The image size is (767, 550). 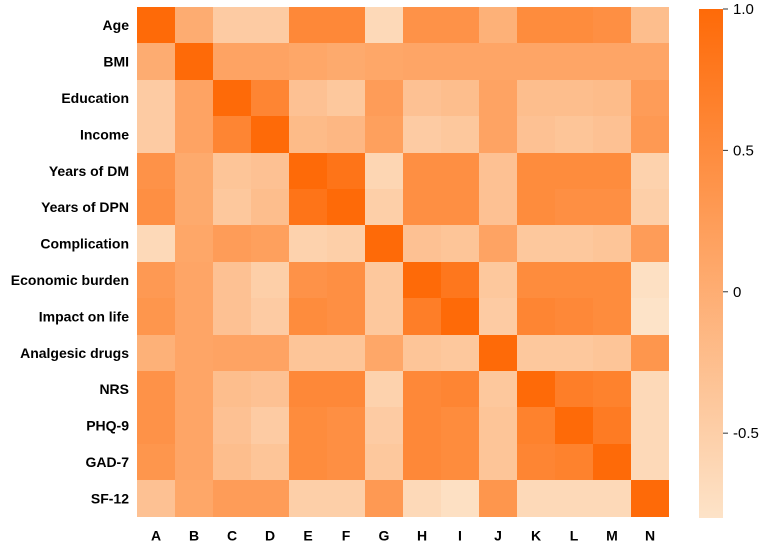 What do you see at coordinates (104, 134) in the screenshot?
I see `row-label: Income` at bounding box center [104, 134].